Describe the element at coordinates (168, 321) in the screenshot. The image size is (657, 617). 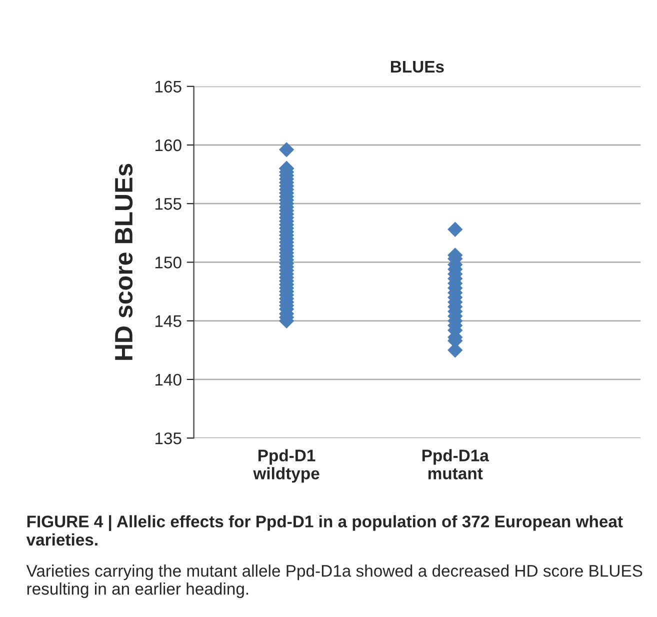
I see `y-tick-label: 145` at that location.